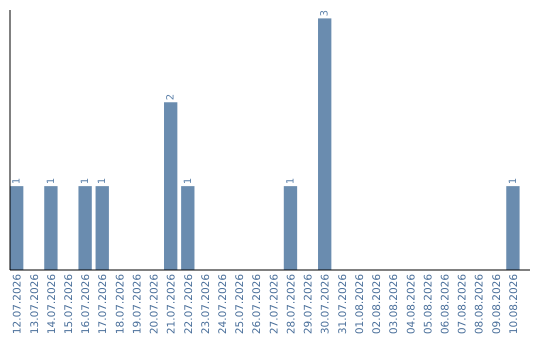  What do you see at coordinates (514, 304) in the screenshot?
I see `x-tick-label: 10.08.2026` at bounding box center [514, 304].